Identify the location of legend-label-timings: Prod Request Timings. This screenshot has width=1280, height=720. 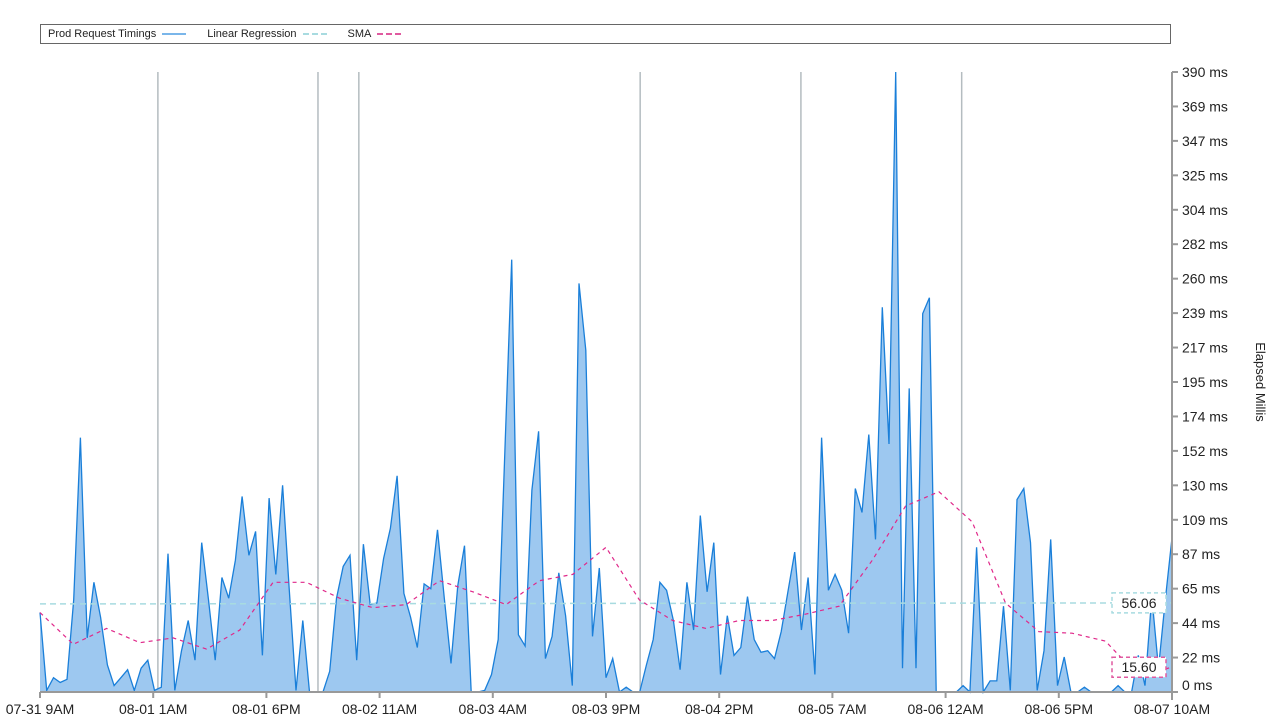
(102, 34).